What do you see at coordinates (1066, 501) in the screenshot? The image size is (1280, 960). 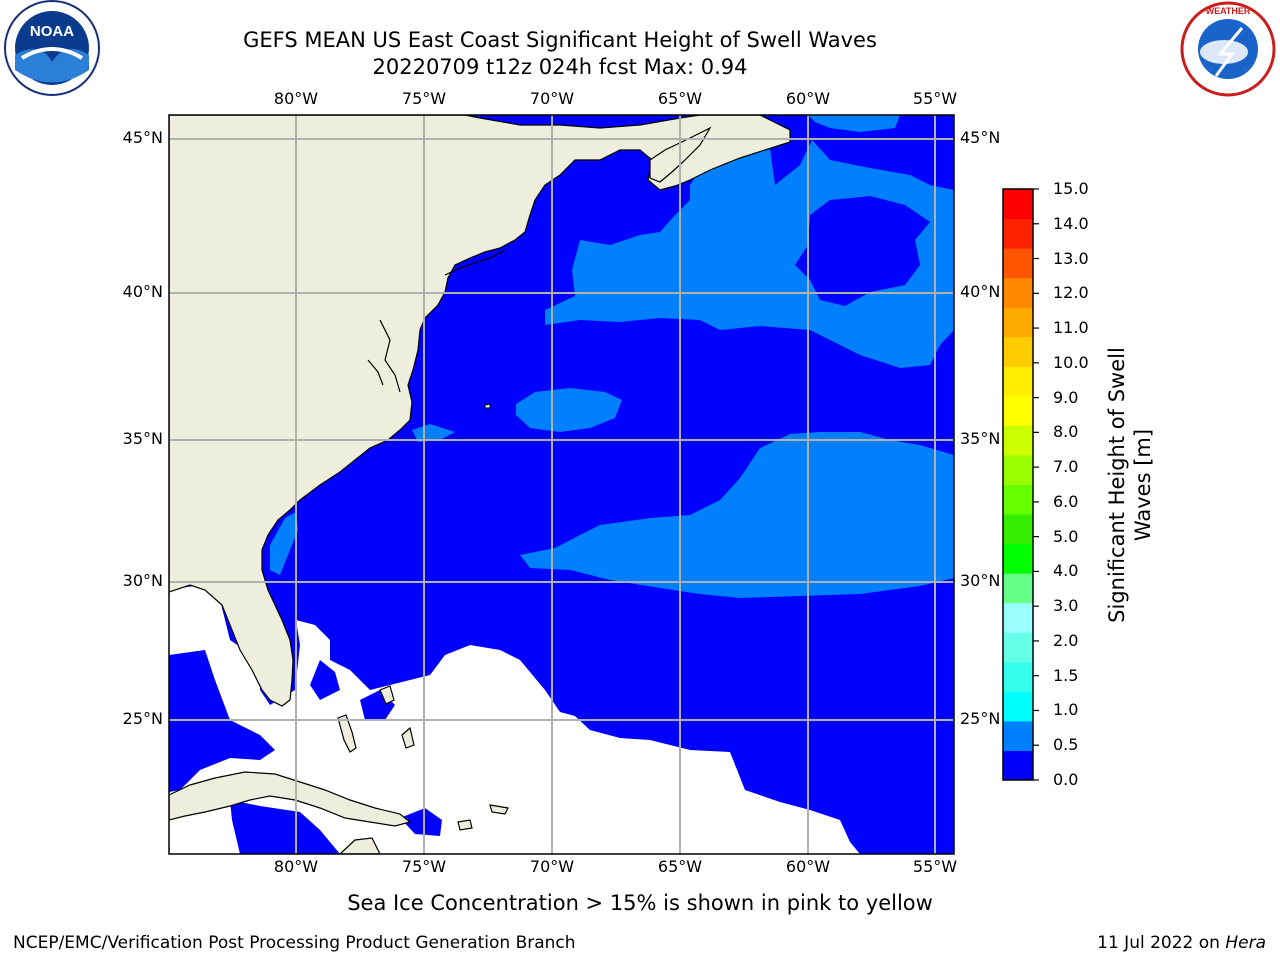 I see `colorbar-tick-label: 6.0` at bounding box center [1066, 501].